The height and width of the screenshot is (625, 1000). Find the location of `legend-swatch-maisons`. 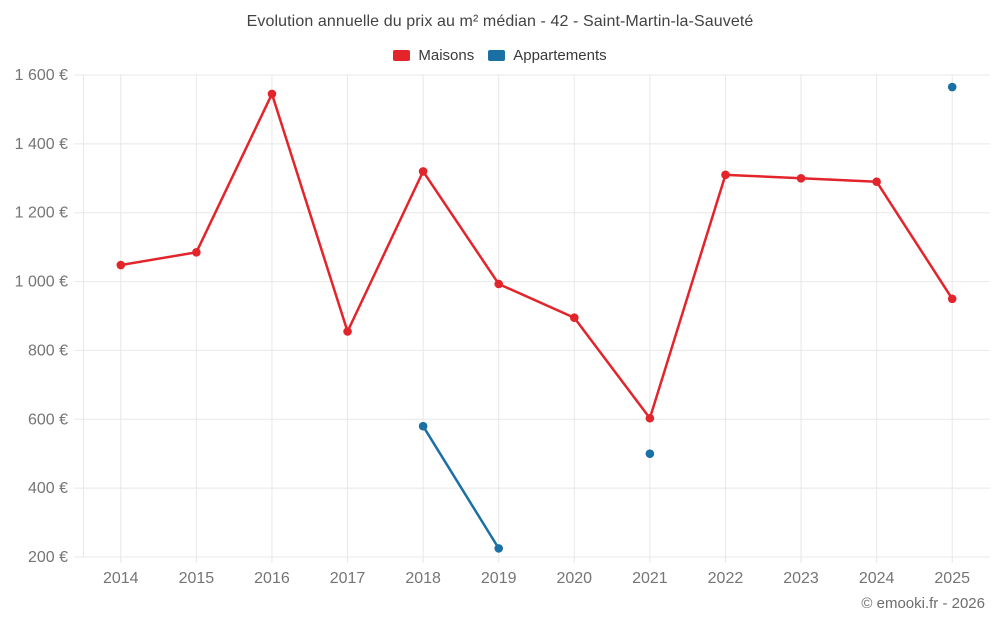

legend-swatch-maisons is located at coordinates (402, 55).